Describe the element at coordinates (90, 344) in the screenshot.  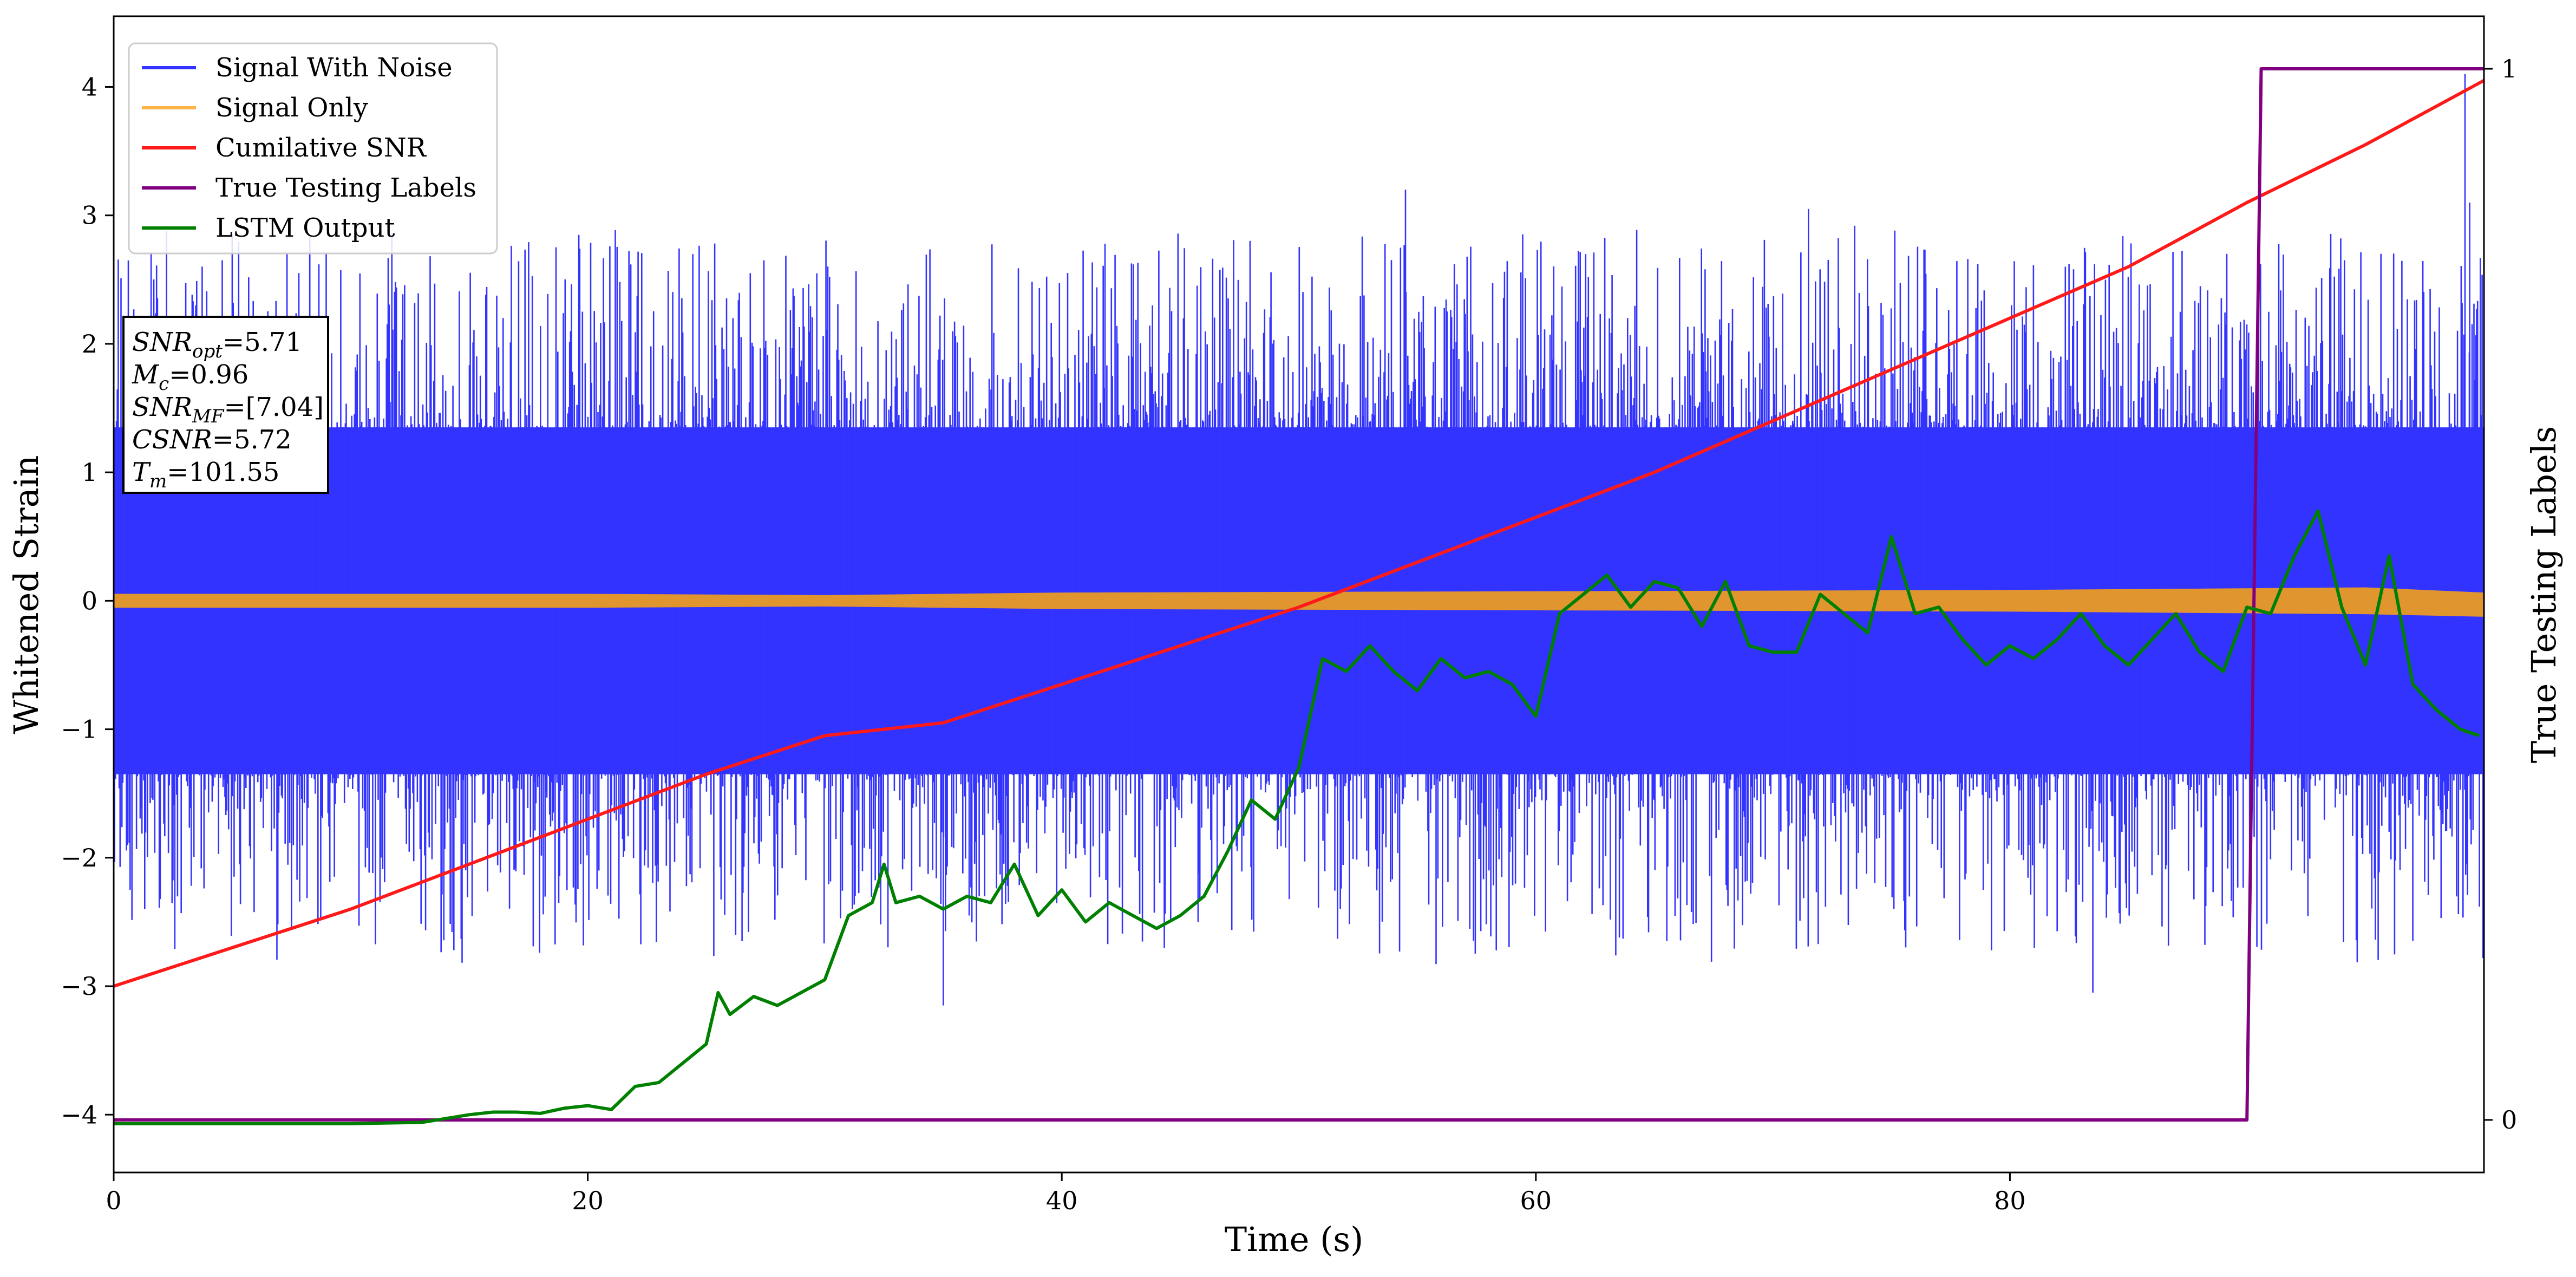
I see `y-left-tick-label: 2` at that location.